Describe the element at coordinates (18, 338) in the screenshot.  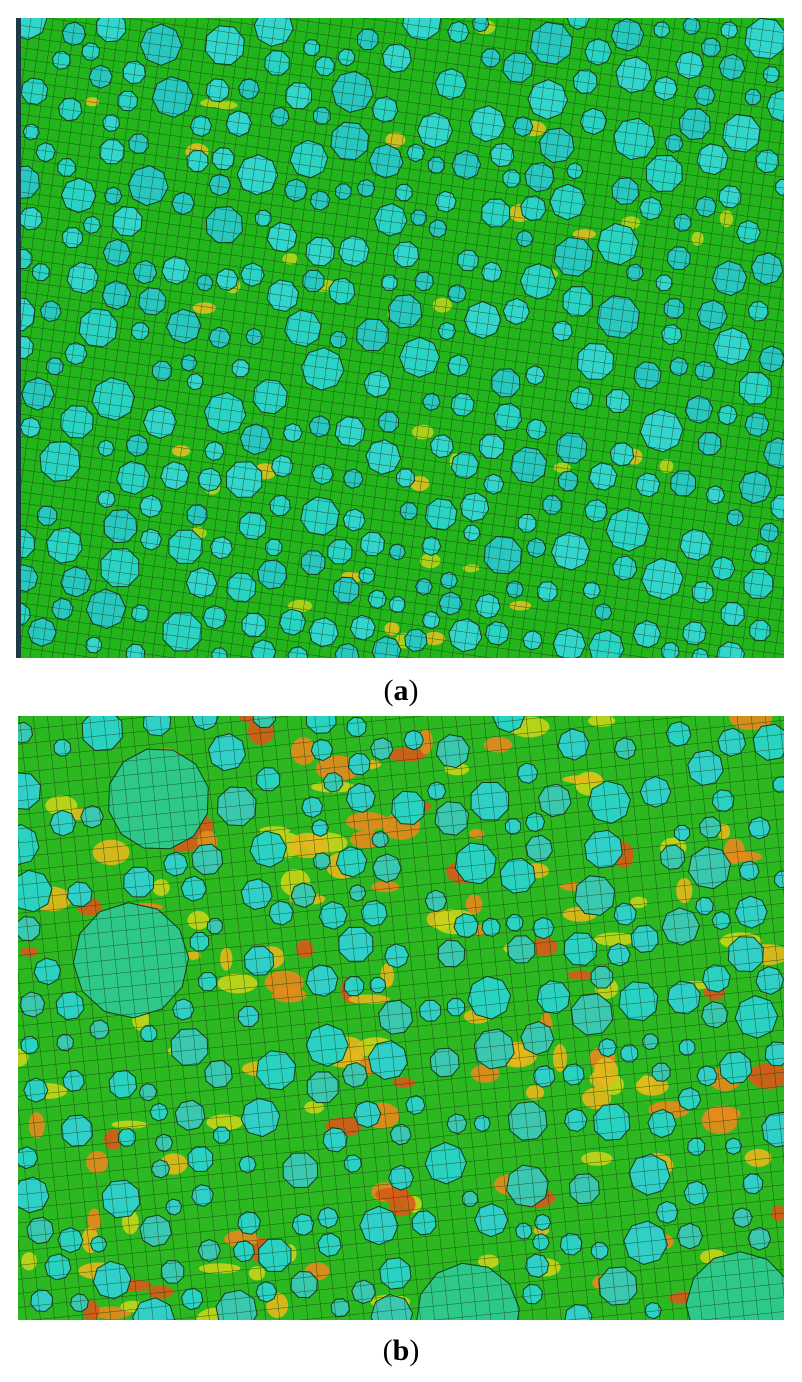
I see `panel-border` at that location.